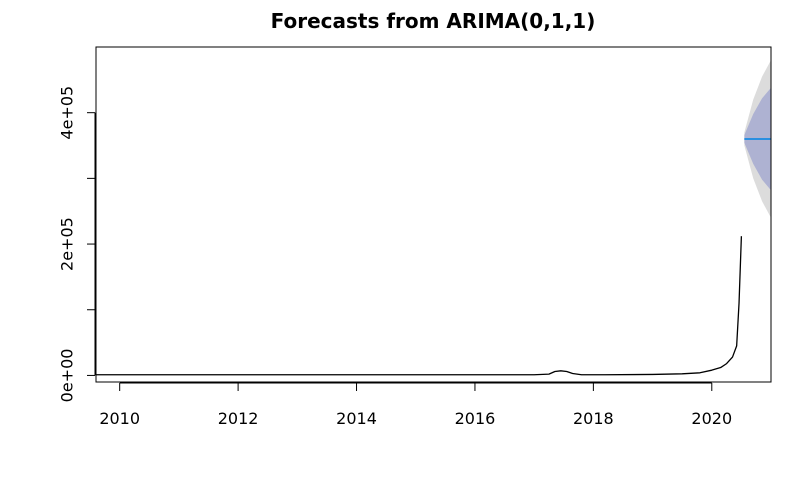 Image resolution: width=805 pixels, height=482 pixels. What do you see at coordinates (67, 244) in the screenshot?
I see `y-tick-label: 2e+05` at bounding box center [67, 244].